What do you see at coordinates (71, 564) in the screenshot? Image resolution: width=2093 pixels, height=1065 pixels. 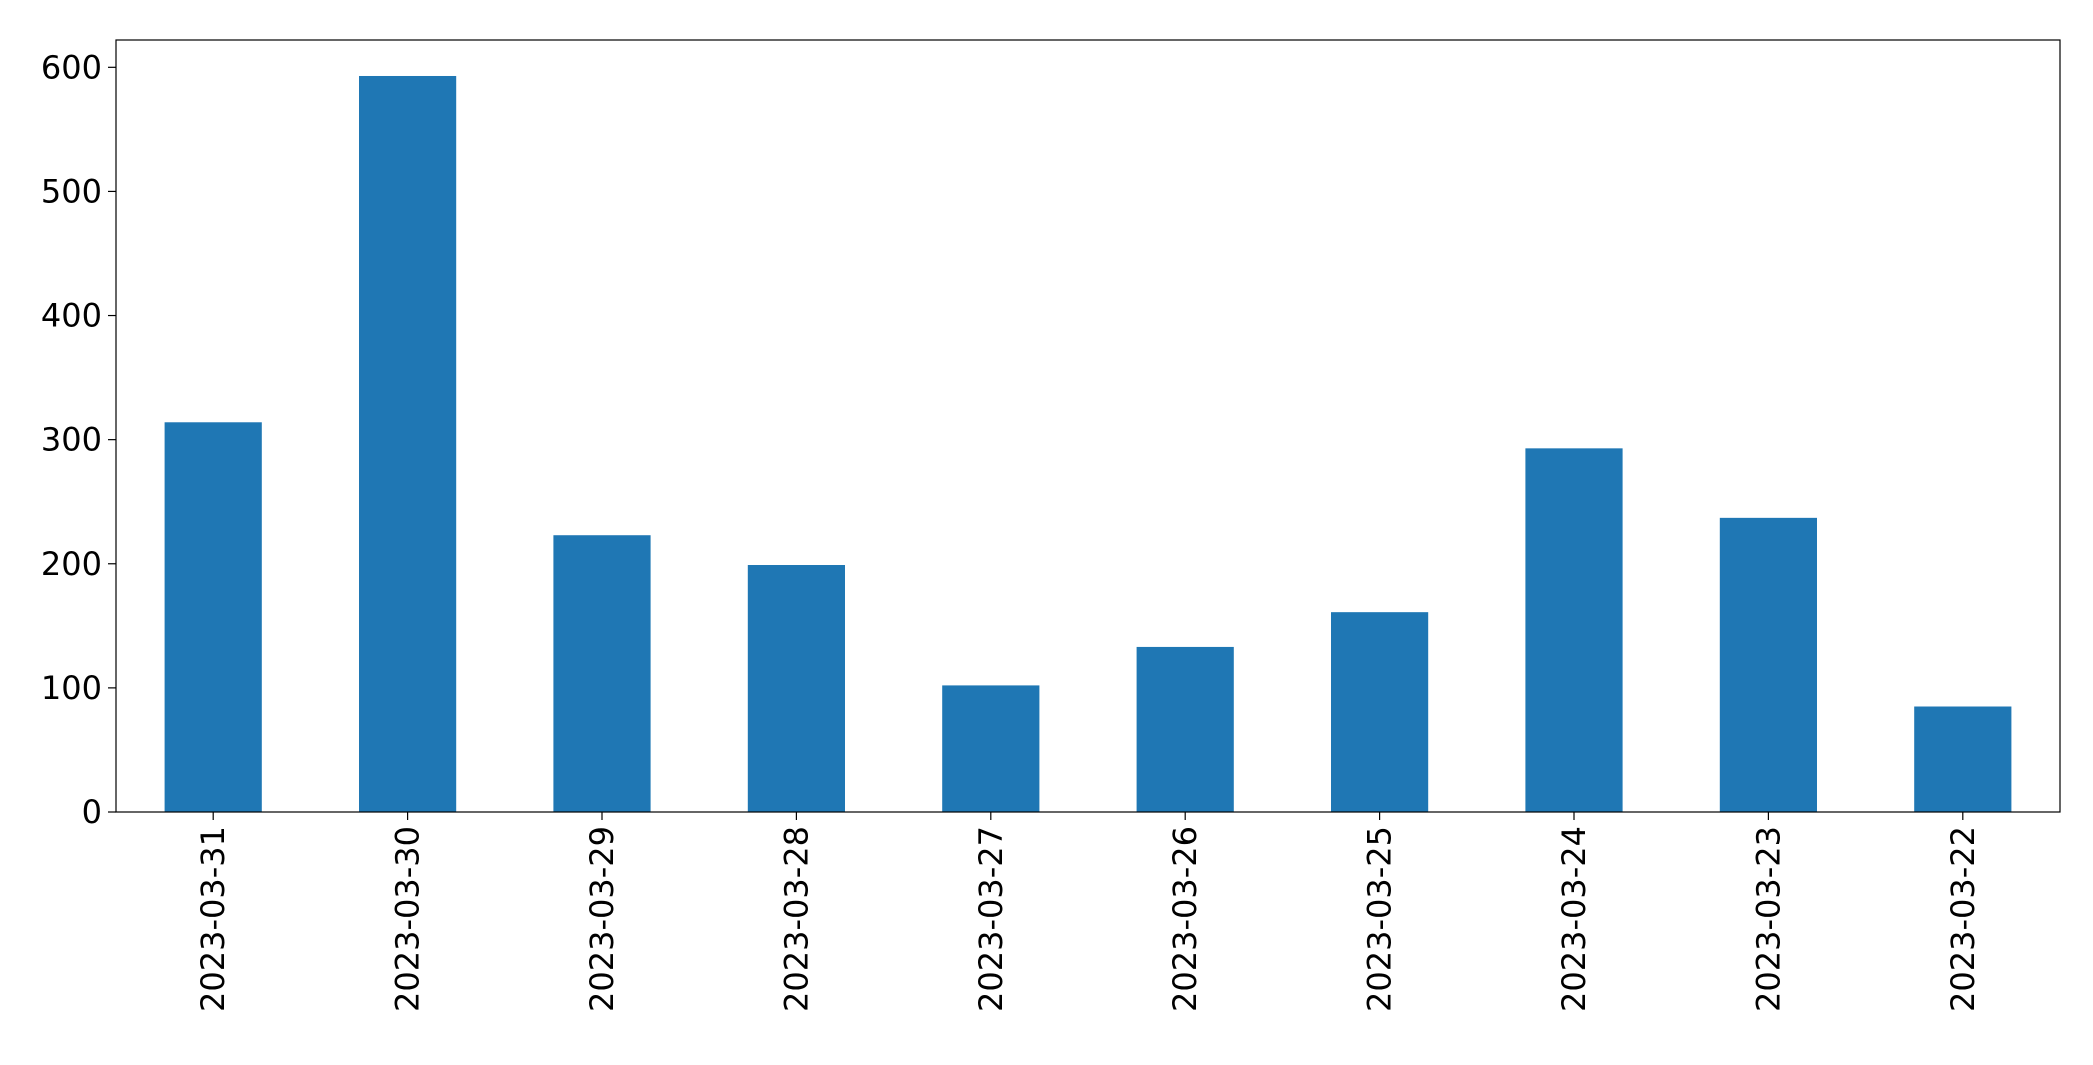 I see `y-tick-label: 200` at bounding box center [71, 564].